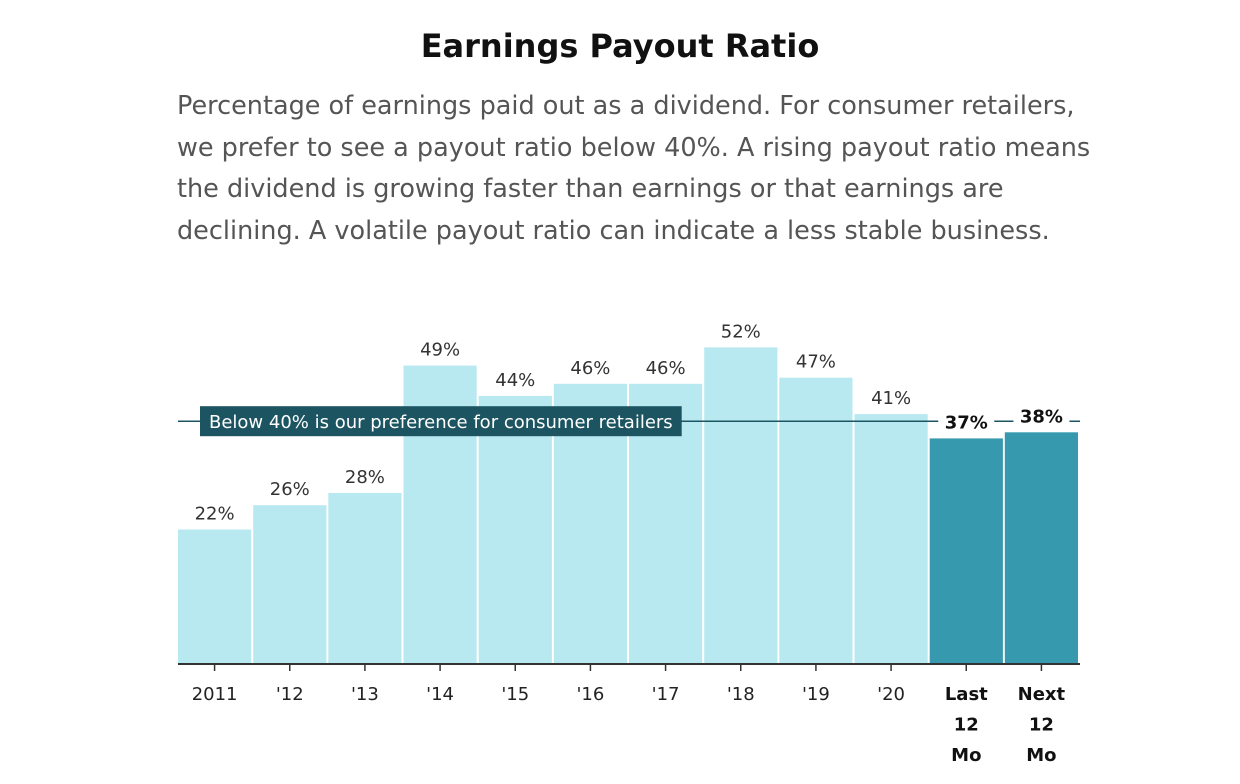 This screenshot has height=784, width=1240. Describe the element at coordinates (891, 398) in the screenshot. I see `bar-value-label: 41%` at that location.